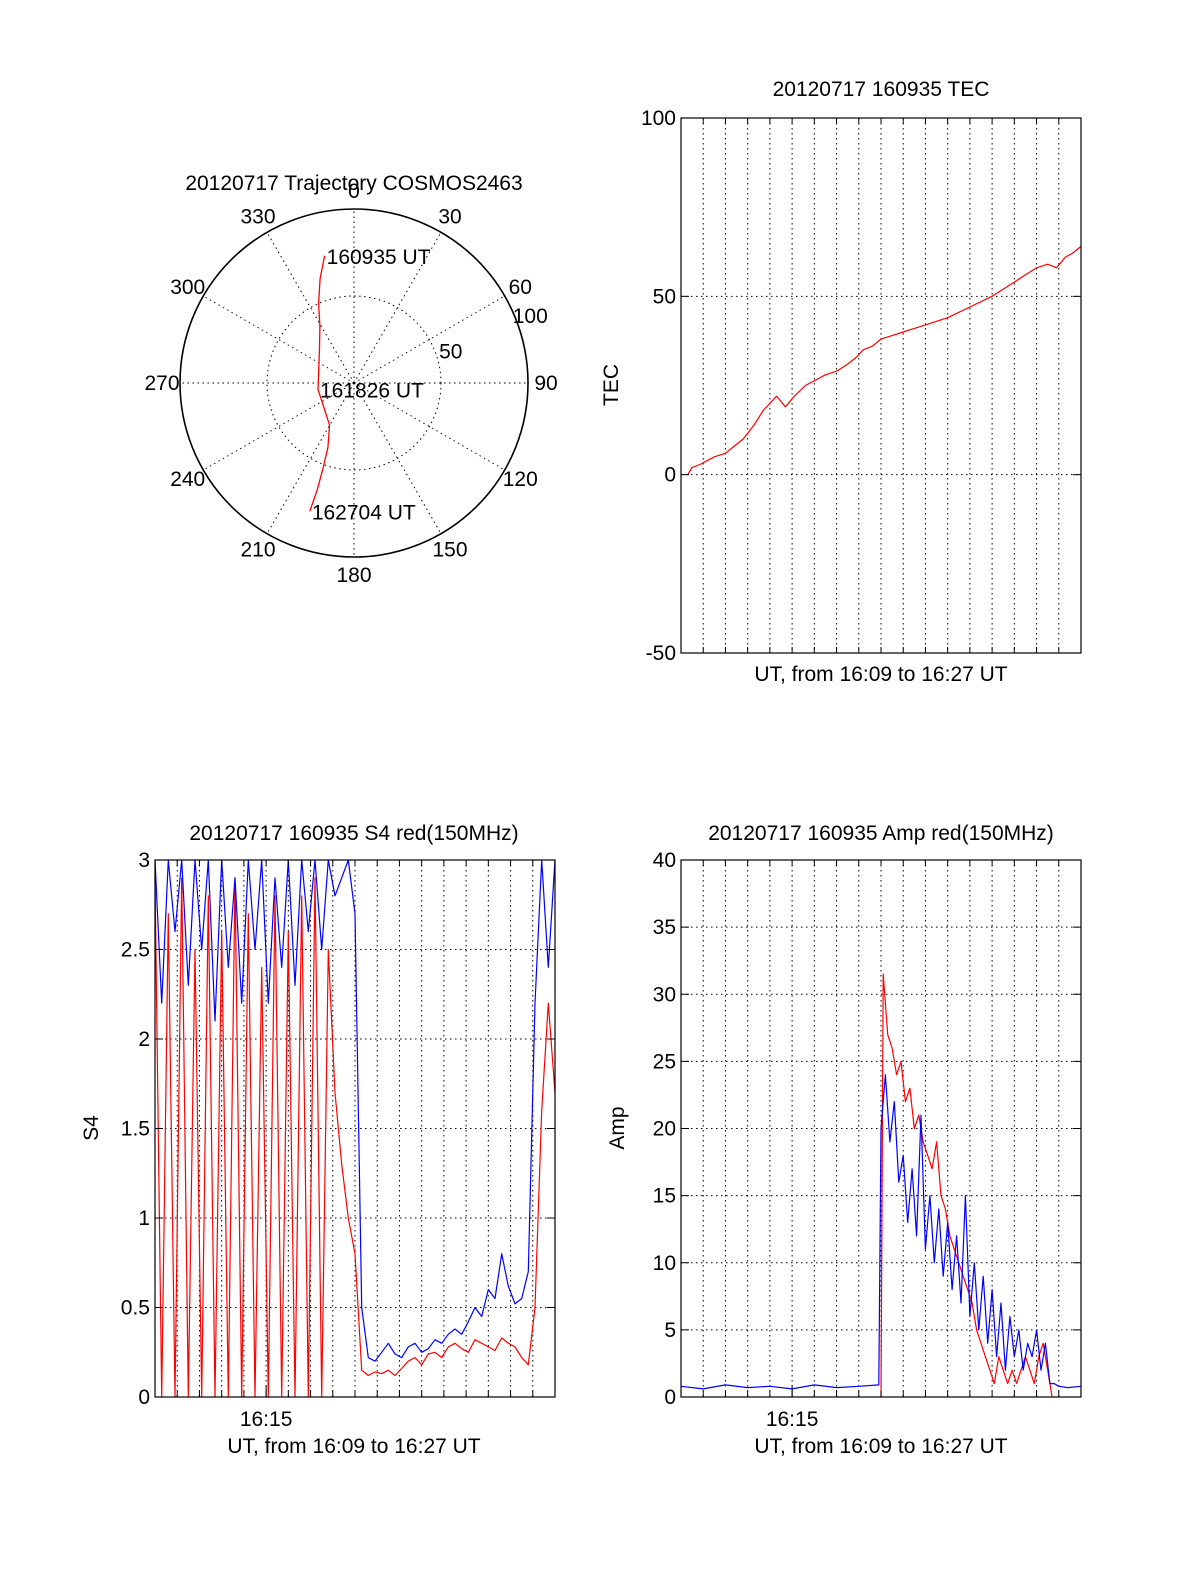 The image size is (1200, 1580). What do you see at coordinates (353, 1446) in the screenshot?
I see `s4-xlabel: UT, from 16:09 to 16:27 UT` at bounding box center [353, 1446].